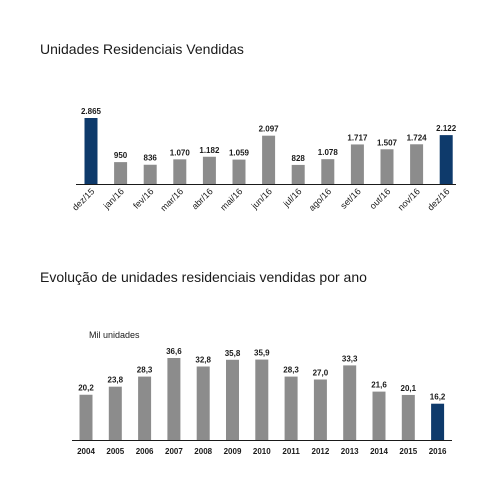 Image resolution: width=499 pixels, height=501 pixels. Describe the element at coordinates (321, 451) in the screenshot. I see `chart2-tick-label: 2012` at that location.